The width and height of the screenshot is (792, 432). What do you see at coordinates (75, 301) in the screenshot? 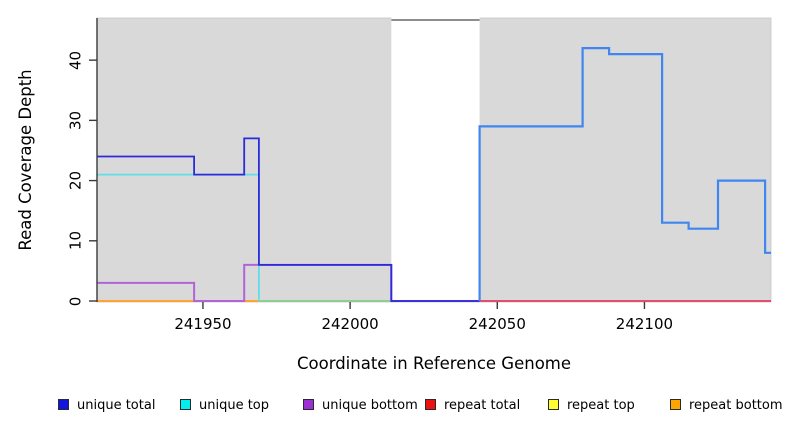
I see `y-tick-label: 0` at bounding box center [75, 301].